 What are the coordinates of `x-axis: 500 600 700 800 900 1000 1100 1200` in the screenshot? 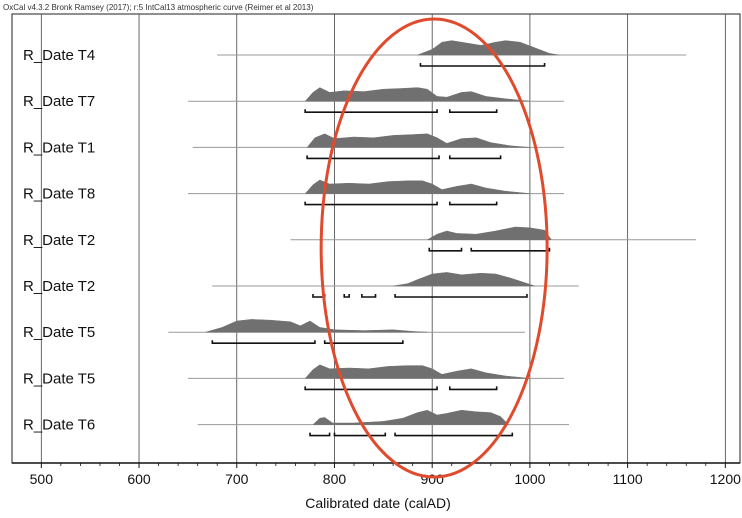 It's located at (376, 474).